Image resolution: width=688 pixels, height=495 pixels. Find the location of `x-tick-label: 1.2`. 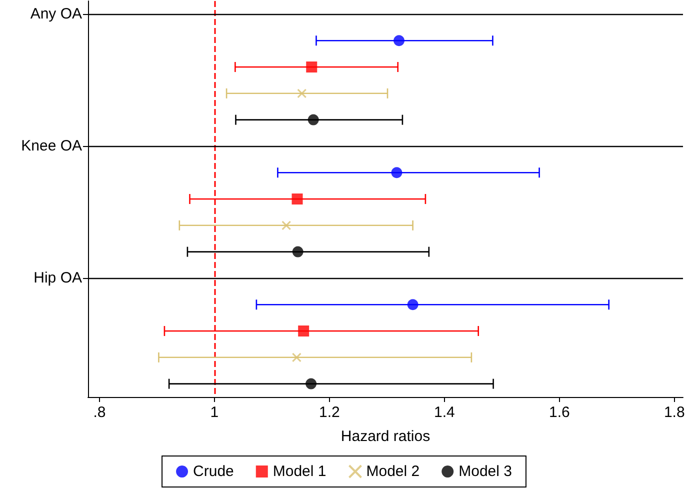

x-tick-label: 1.2 is located at coordinates (329, 412).